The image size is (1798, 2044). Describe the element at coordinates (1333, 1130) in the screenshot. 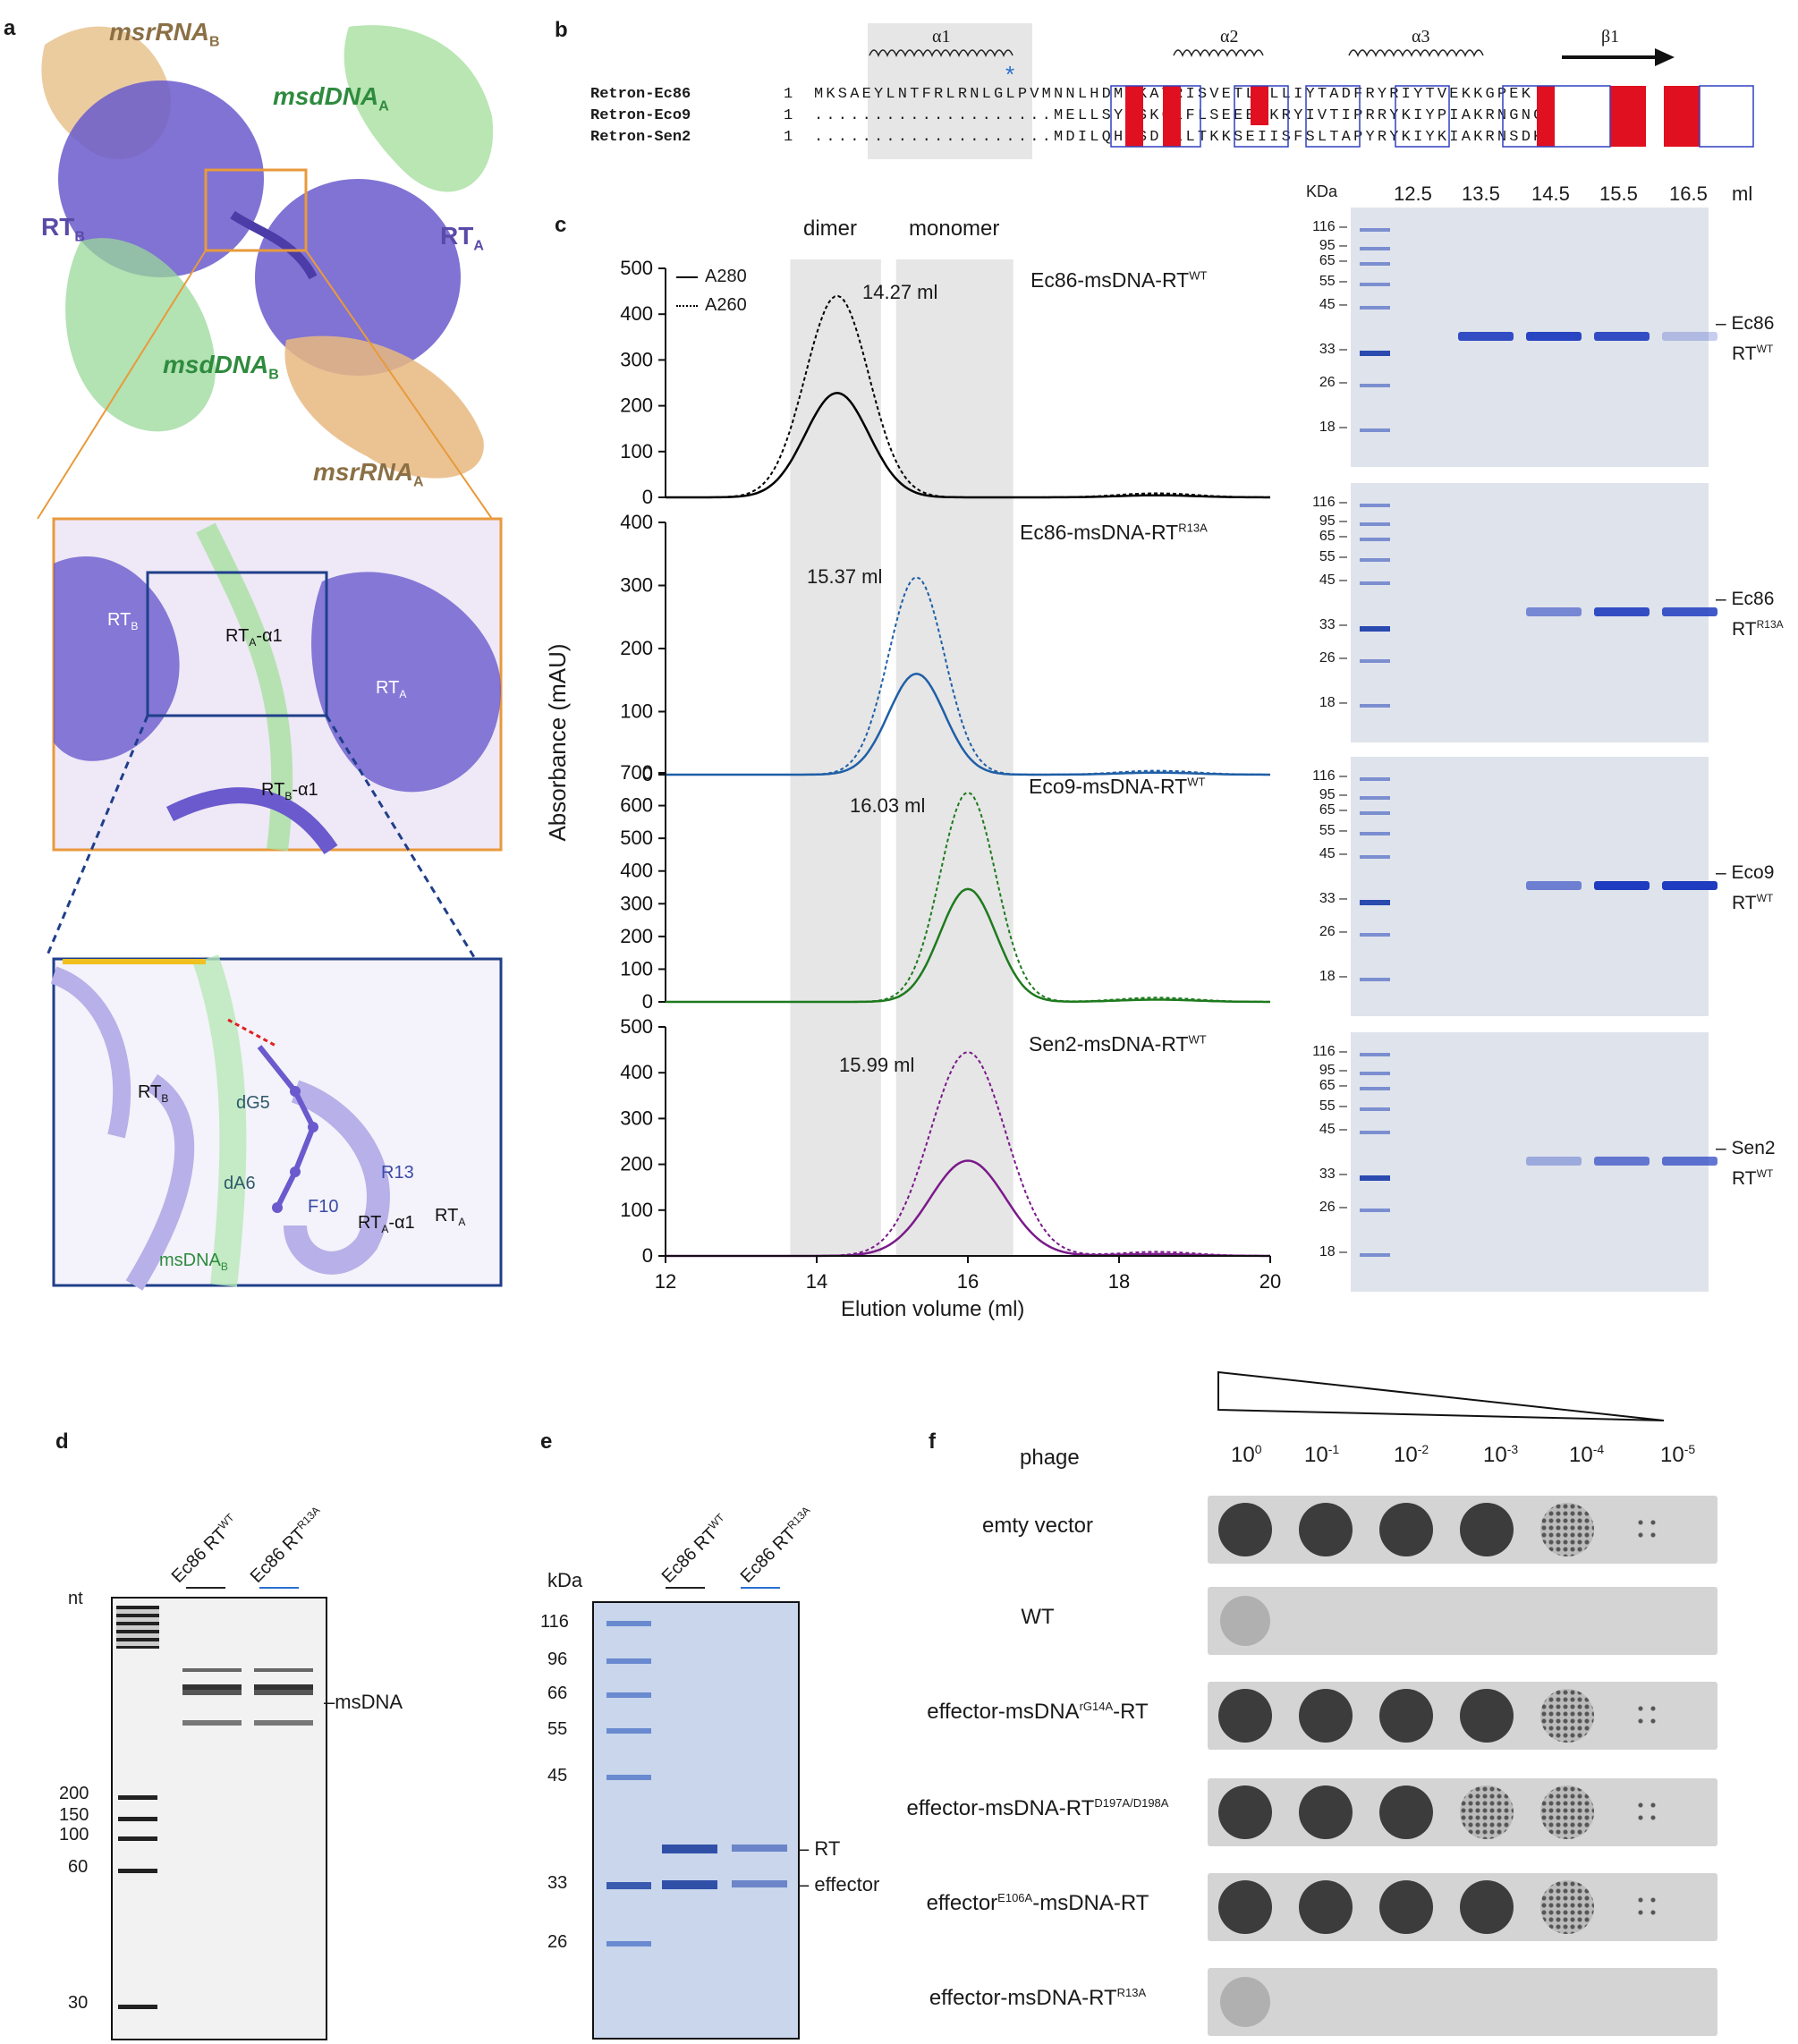

I see `gel-3-marker-45: 45 –` at that location.